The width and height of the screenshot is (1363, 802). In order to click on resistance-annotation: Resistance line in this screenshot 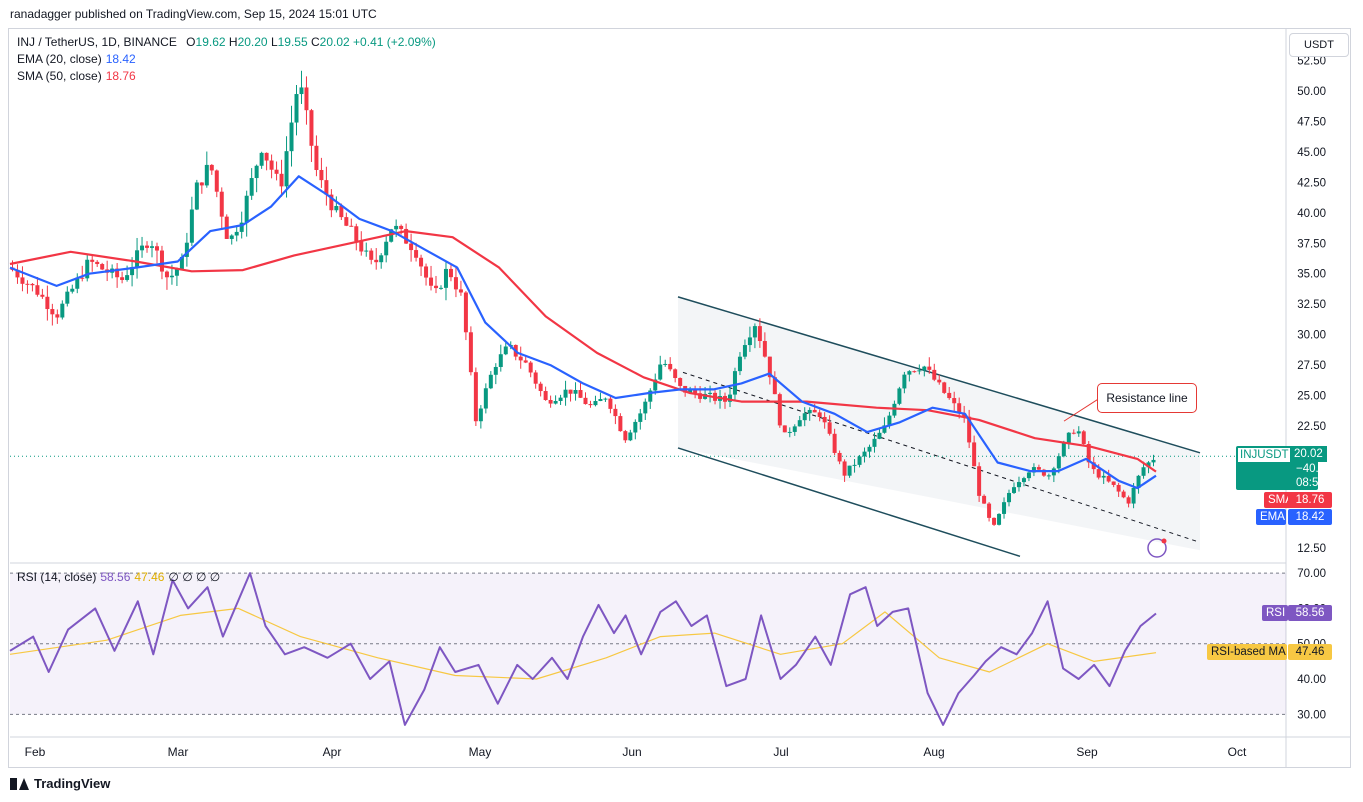, I will do `click(1147, 398)`.